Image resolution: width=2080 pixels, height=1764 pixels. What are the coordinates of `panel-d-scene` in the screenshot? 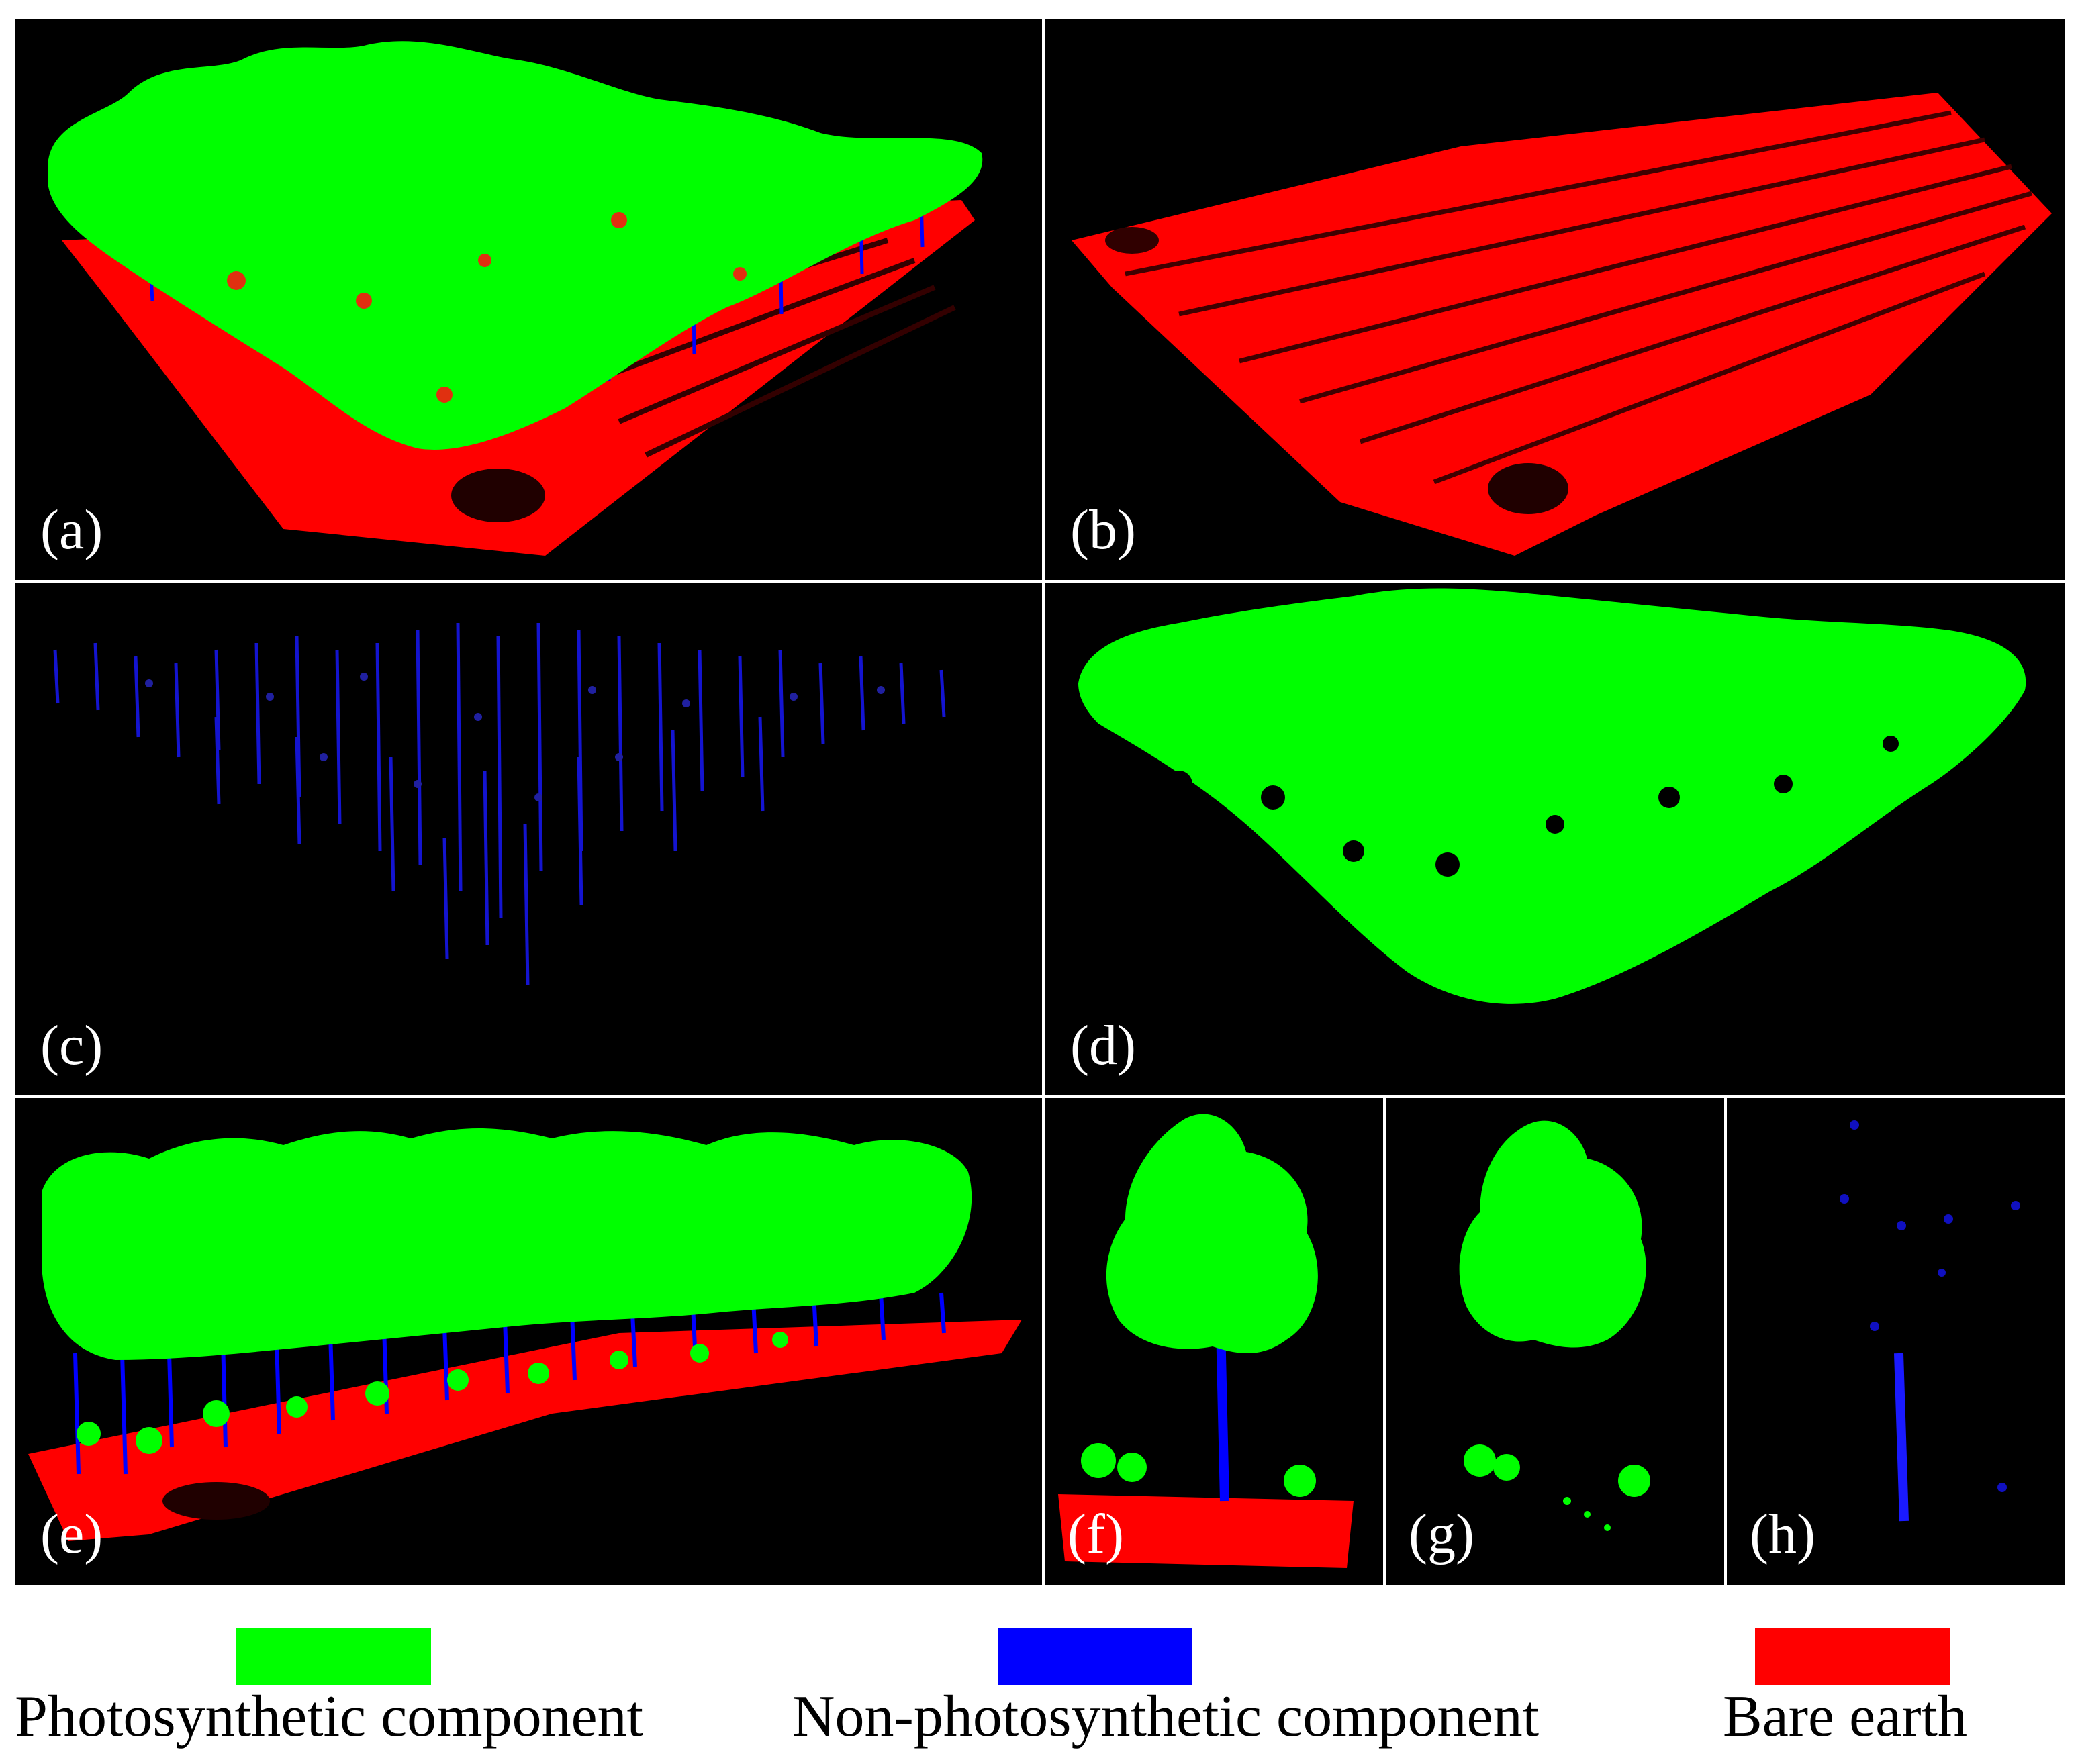 It's located at (1552, 796).